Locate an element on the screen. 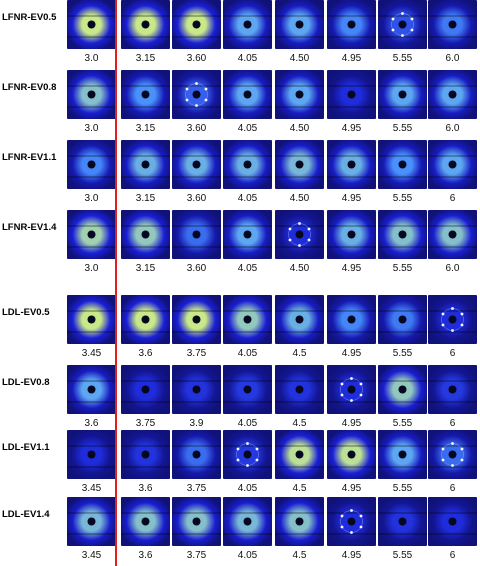  sample-label: LDL-EV0.8 is located at coordinates (26, 382).